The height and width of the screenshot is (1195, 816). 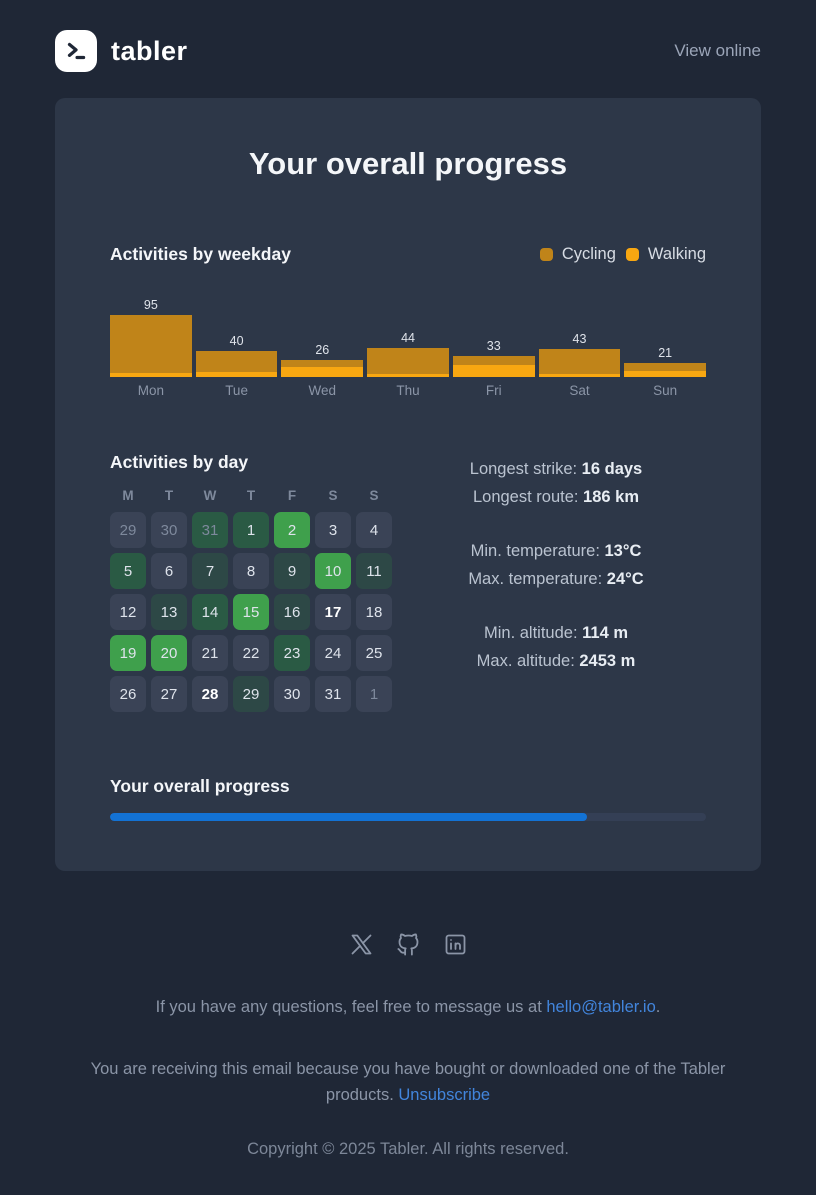 I want to click on legend-label: Cycling, so click(x=588, y=254).